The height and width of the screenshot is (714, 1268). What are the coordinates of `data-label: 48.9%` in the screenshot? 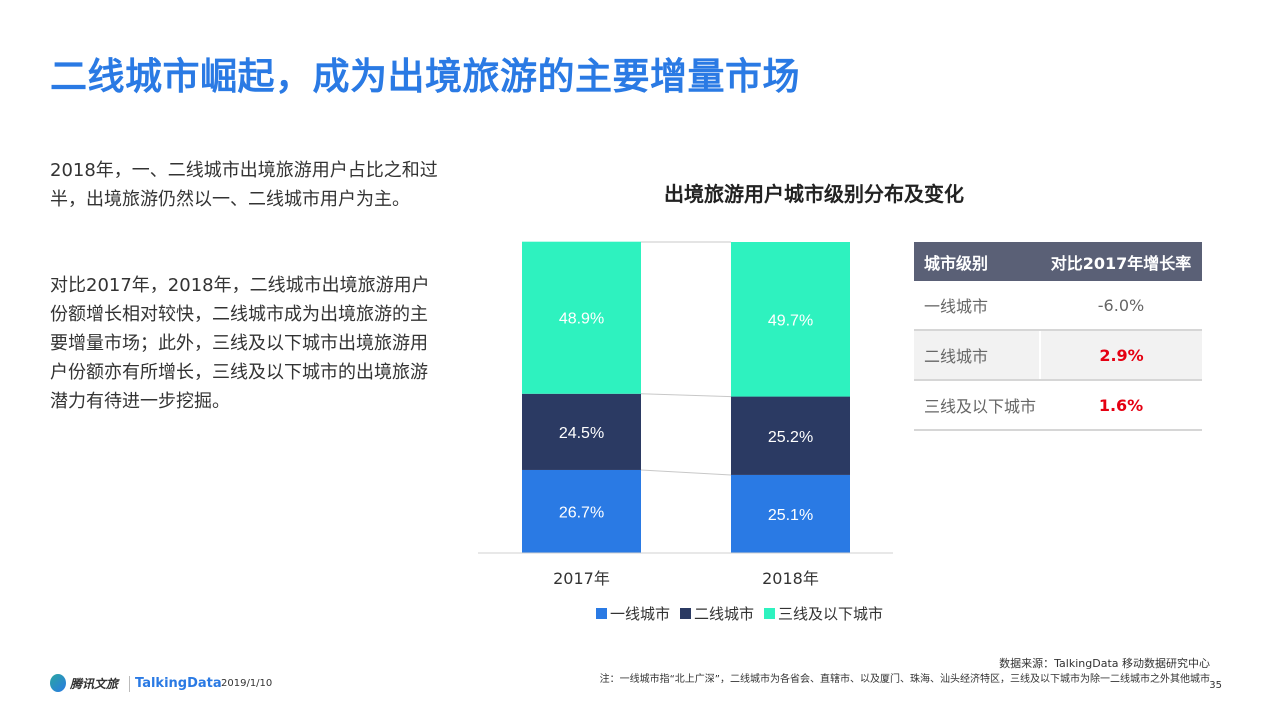 It's located at (581, 319).